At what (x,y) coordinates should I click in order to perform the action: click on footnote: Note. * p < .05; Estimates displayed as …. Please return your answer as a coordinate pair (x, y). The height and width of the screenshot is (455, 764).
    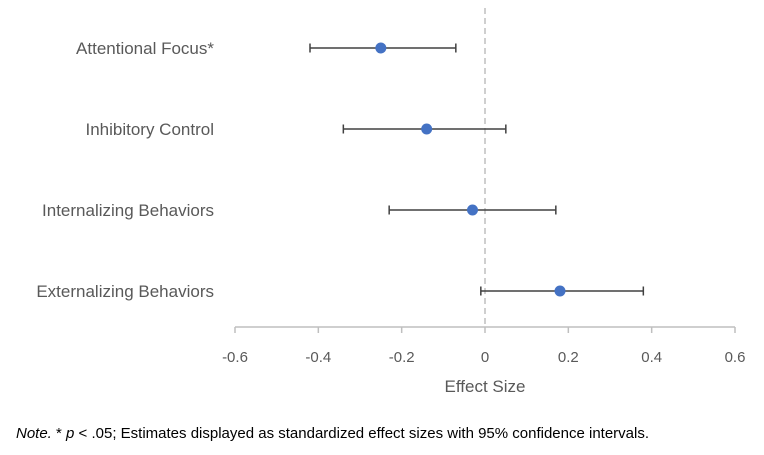
    Looking at the image, I should click on (332, 433).